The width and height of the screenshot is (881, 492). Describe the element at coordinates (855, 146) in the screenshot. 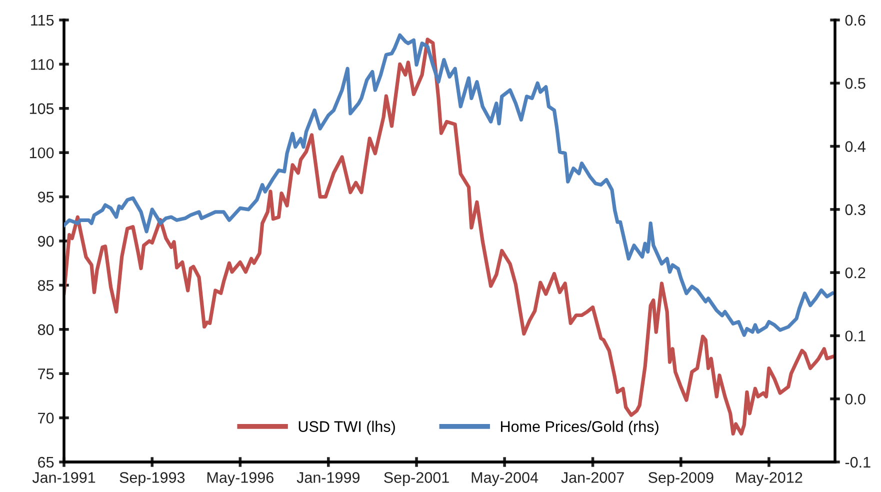

I see `y2-tick-label: 0.4` at that location.